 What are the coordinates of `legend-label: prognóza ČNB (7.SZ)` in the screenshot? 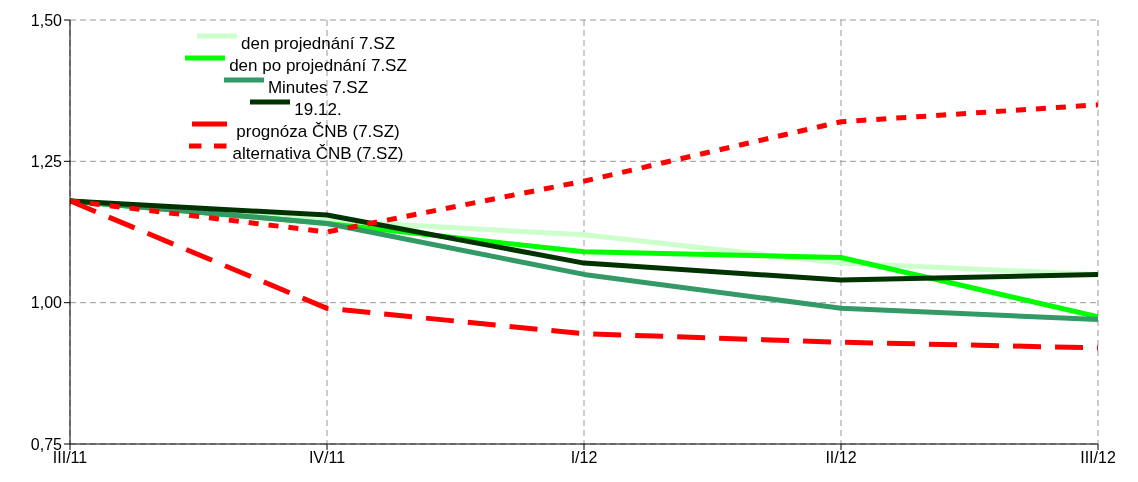 It's located at (318, 132).